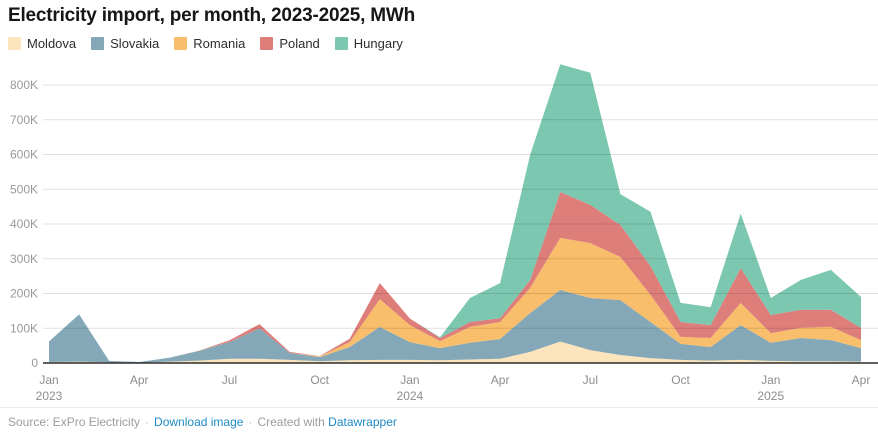 The height and width of the screenshot is (434, 878). Describe the element at coordinates (24, 85) in the screenshot. I see `y-axis-label: 800K` at that location.